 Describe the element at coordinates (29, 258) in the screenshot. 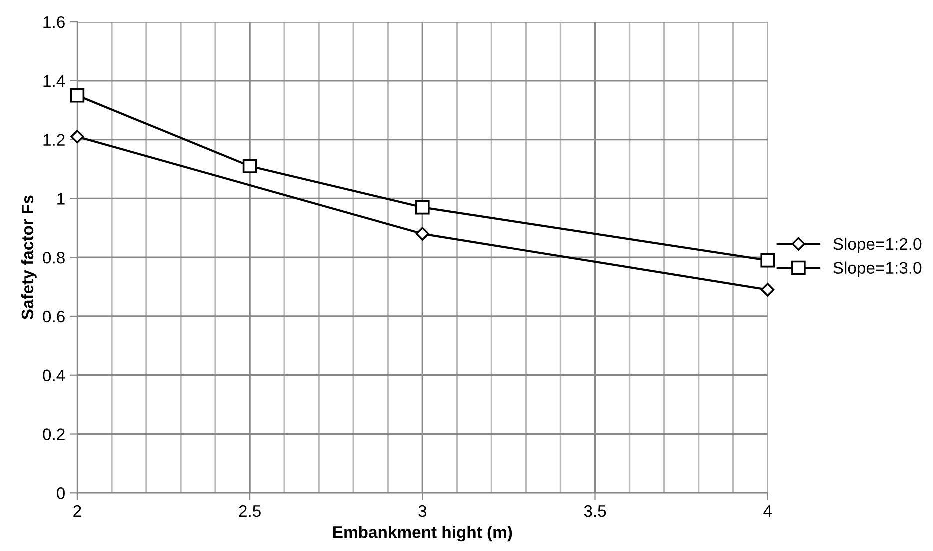

I see `y-axis-title: Safety factor Fs` at that location.